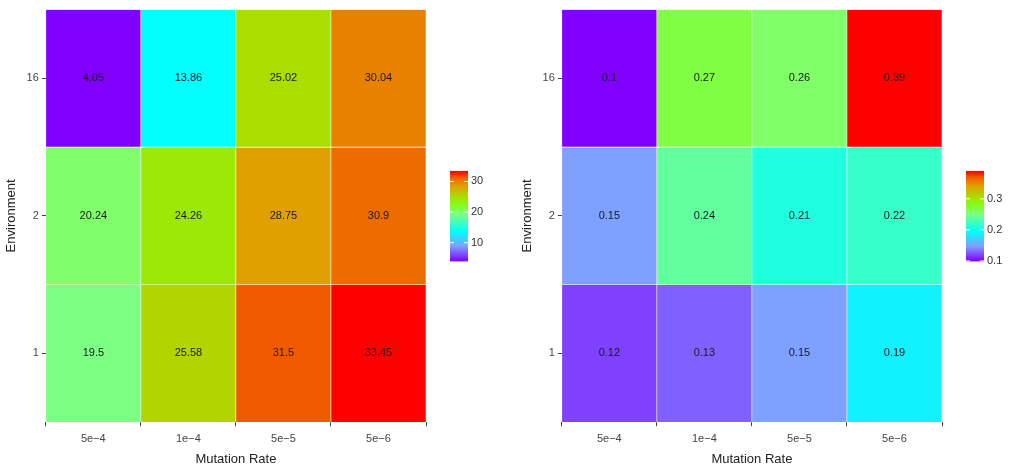 The image size is (1033, 473). I want to click on data-label: 31.5, so click(283, 352).